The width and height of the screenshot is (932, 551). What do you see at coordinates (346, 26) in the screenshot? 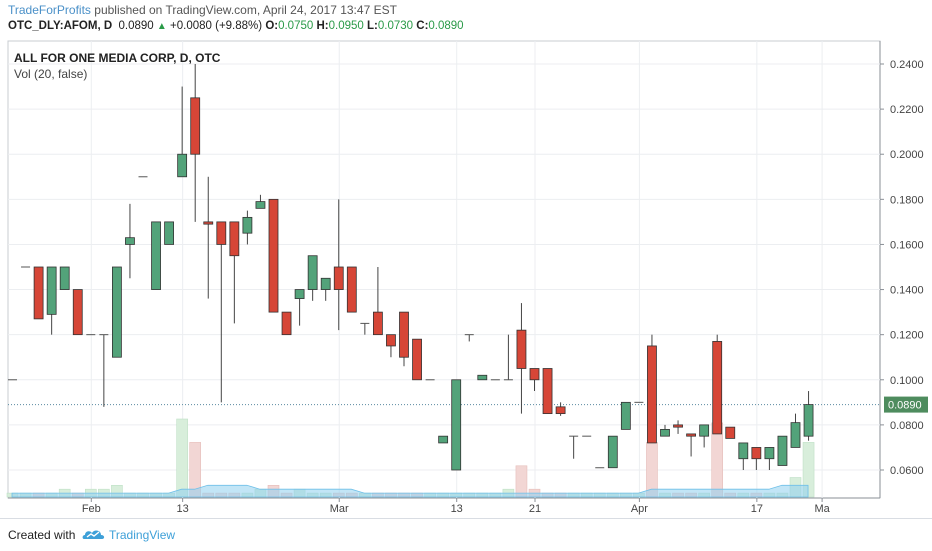
I see `high-value: 0.0950` at bounding box center [346, 26].